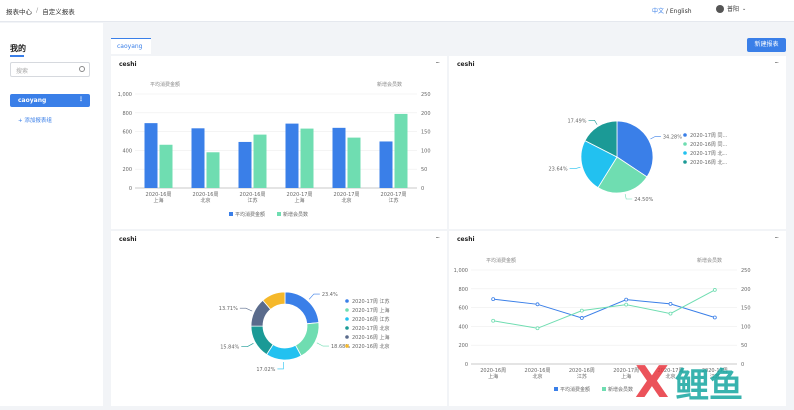  I want to click on search-placeholder: 搜索, so click(22, 71).